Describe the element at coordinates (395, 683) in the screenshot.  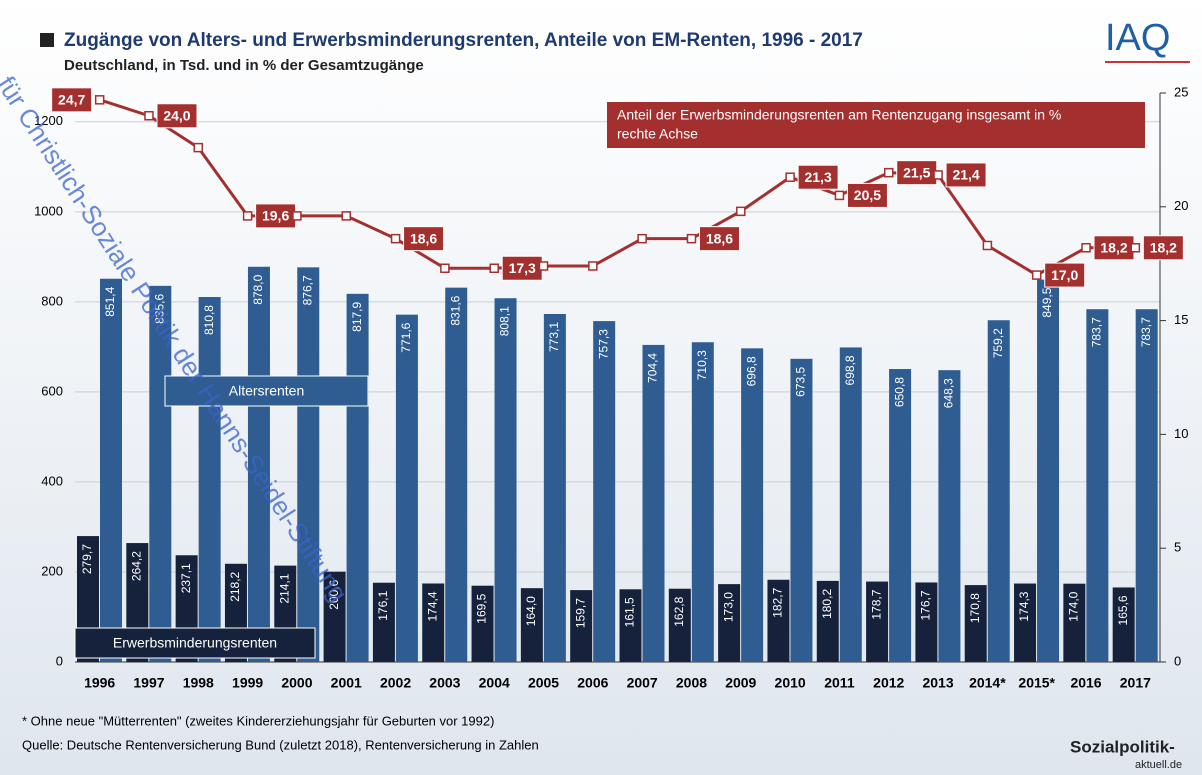
I see `x-tick-label: 2002` at that location.